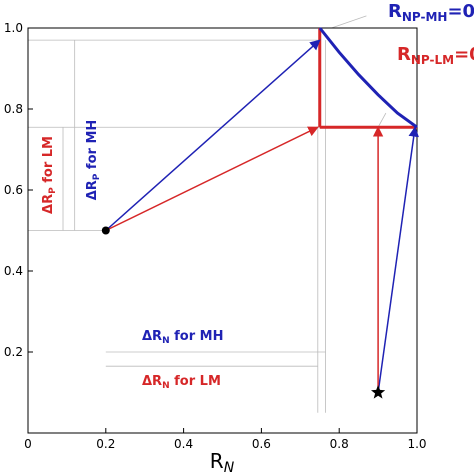 Image resolution: width=474 pixels, height=474 pixels. Describe the element at coordinates (416, 444) in the screenshot. I see `x-tick-label: 1.0` at that location.